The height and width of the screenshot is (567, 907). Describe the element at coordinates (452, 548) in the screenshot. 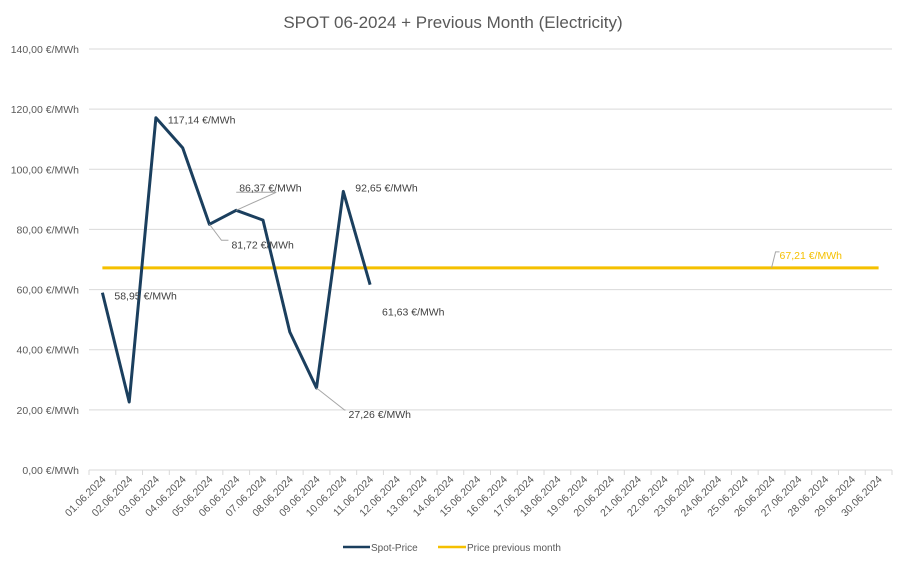

I see `legend: Spot-Price Price previous month` at that location.